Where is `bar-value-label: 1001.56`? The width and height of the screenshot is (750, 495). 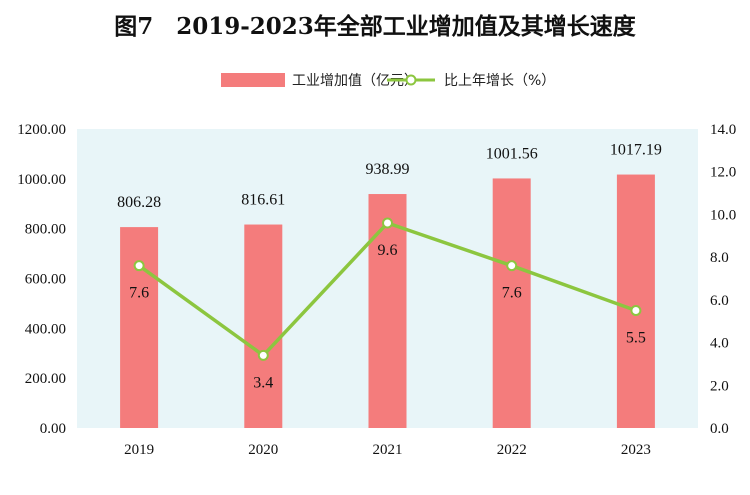 bar-value-label: 1001.56 is located at coordinates (512, 153).